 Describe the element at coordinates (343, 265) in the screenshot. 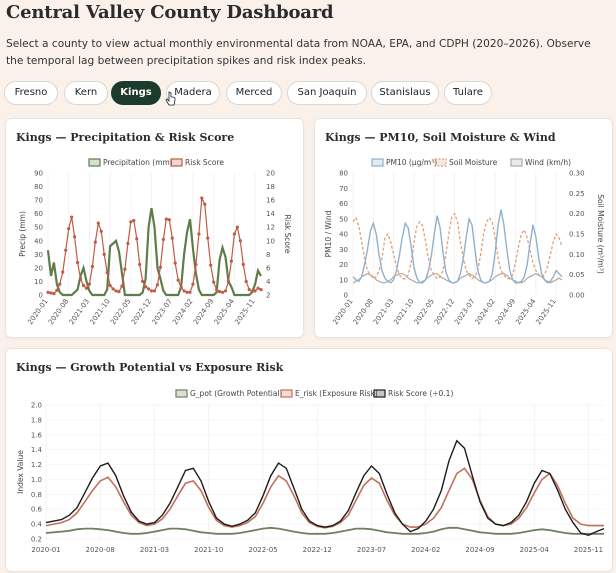

I see `y-tick-label: 20` at that location.